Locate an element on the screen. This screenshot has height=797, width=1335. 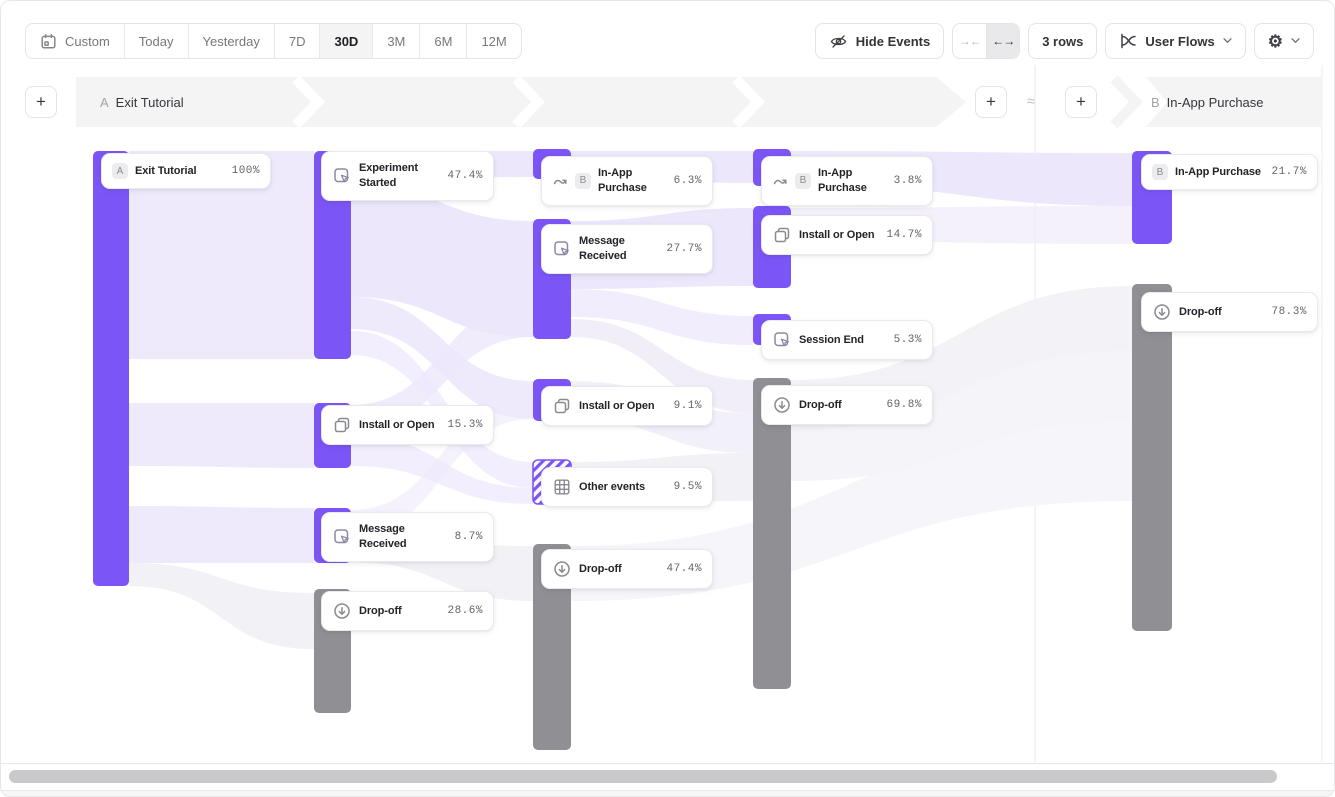
date-range-label: 3M is located at coordinates (396, 41).